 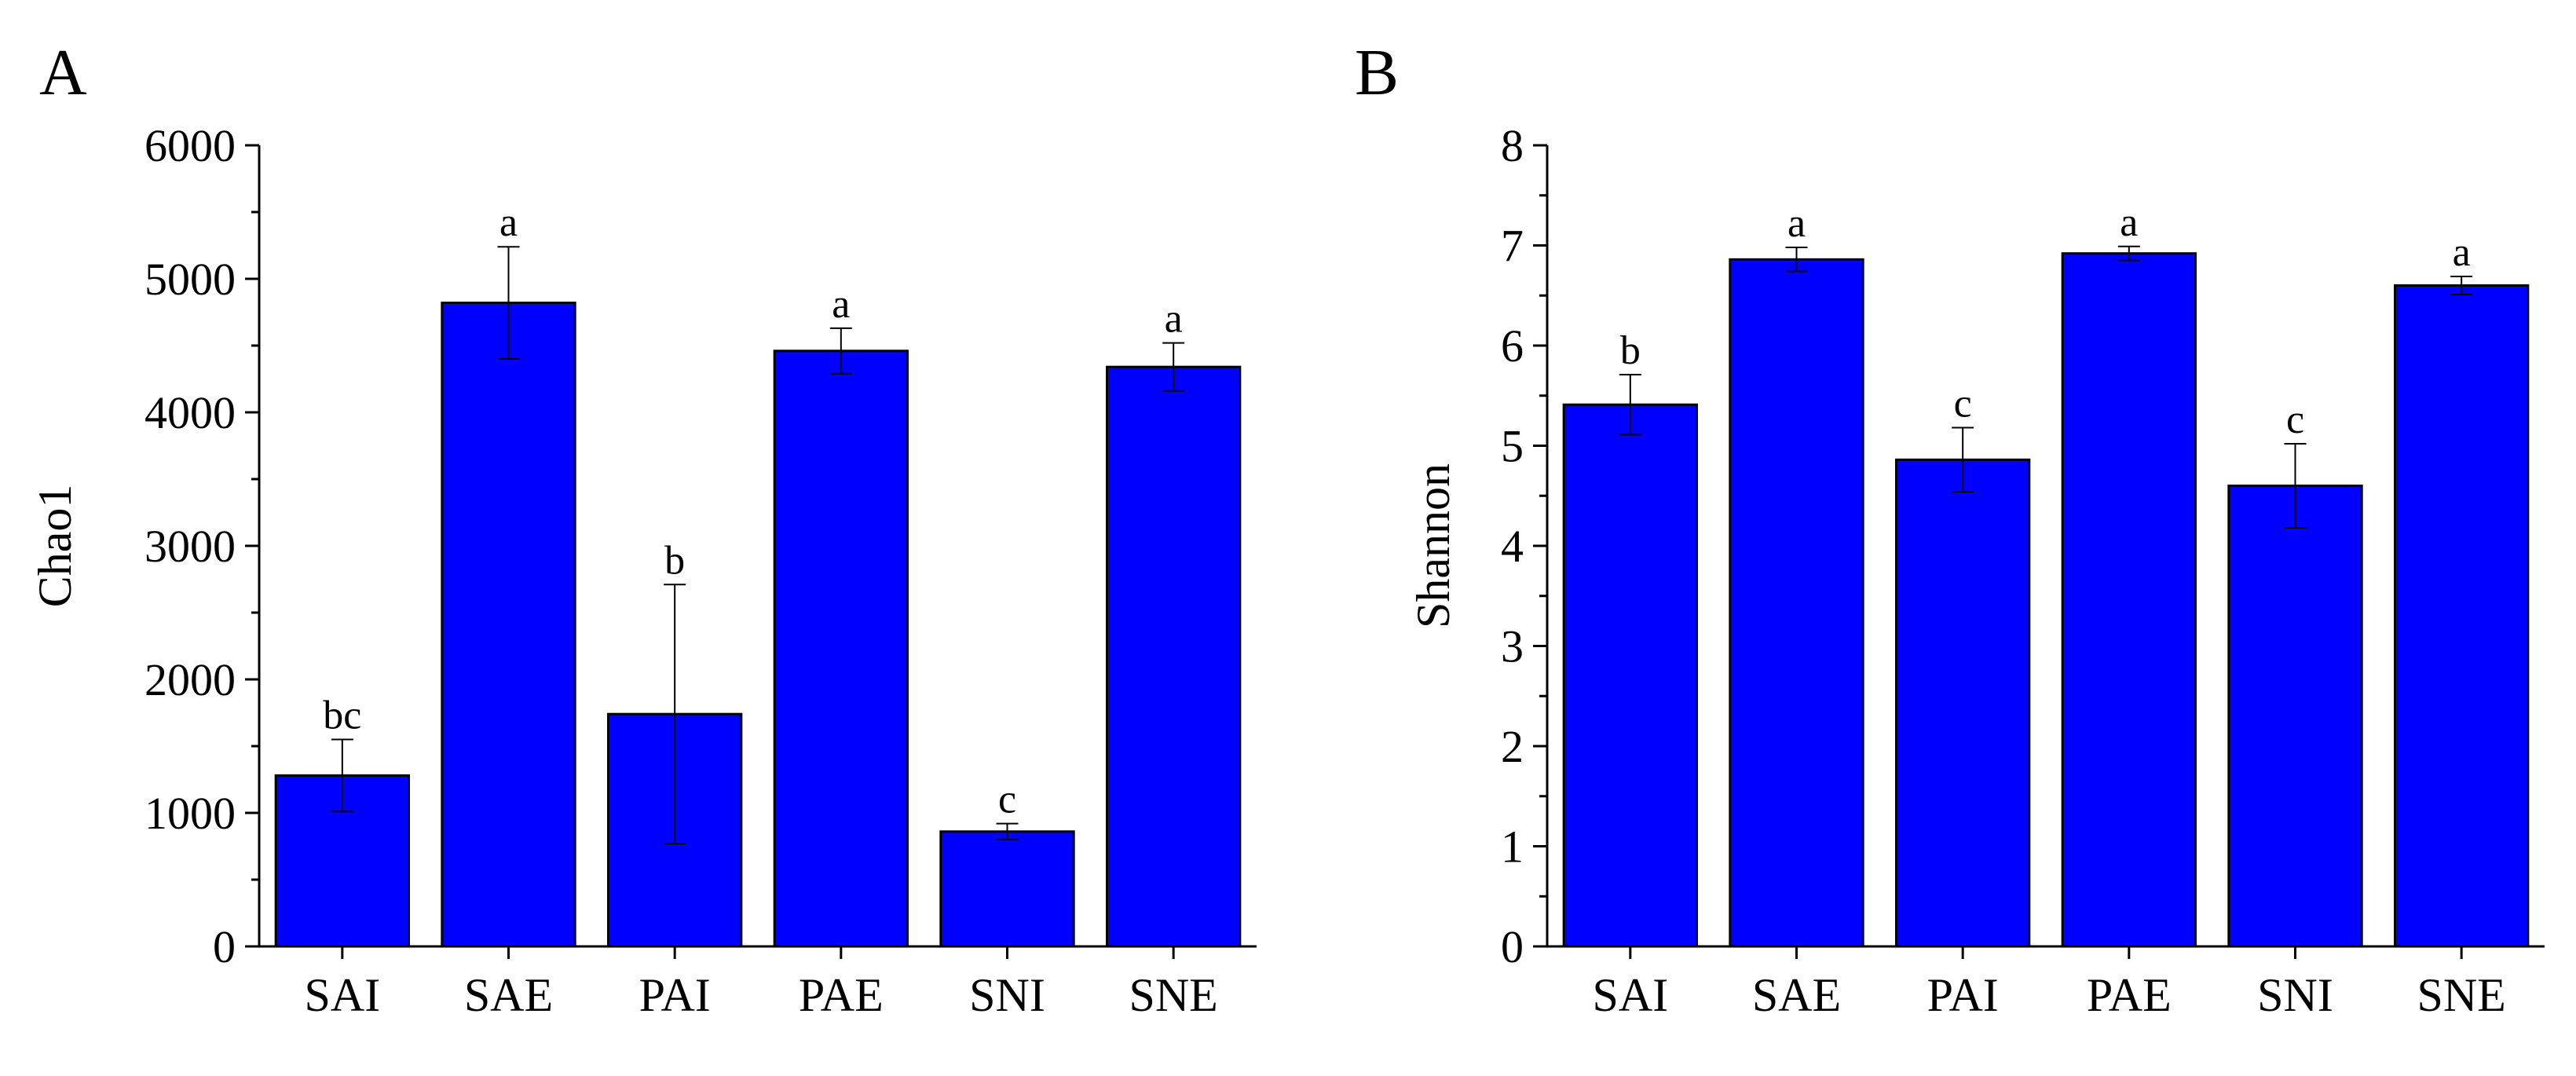 I want to click on y-axis-title: Shannon, so click(x=1433, y=545).